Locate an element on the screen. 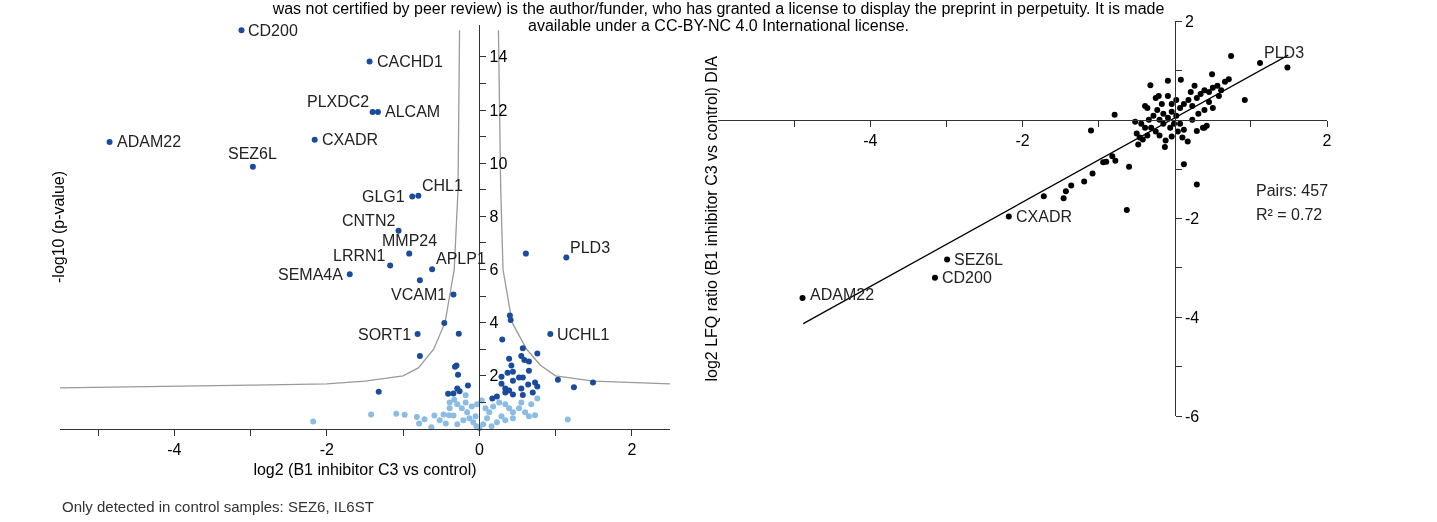  annotation: MMP24 is located at coordinates (410, 240).